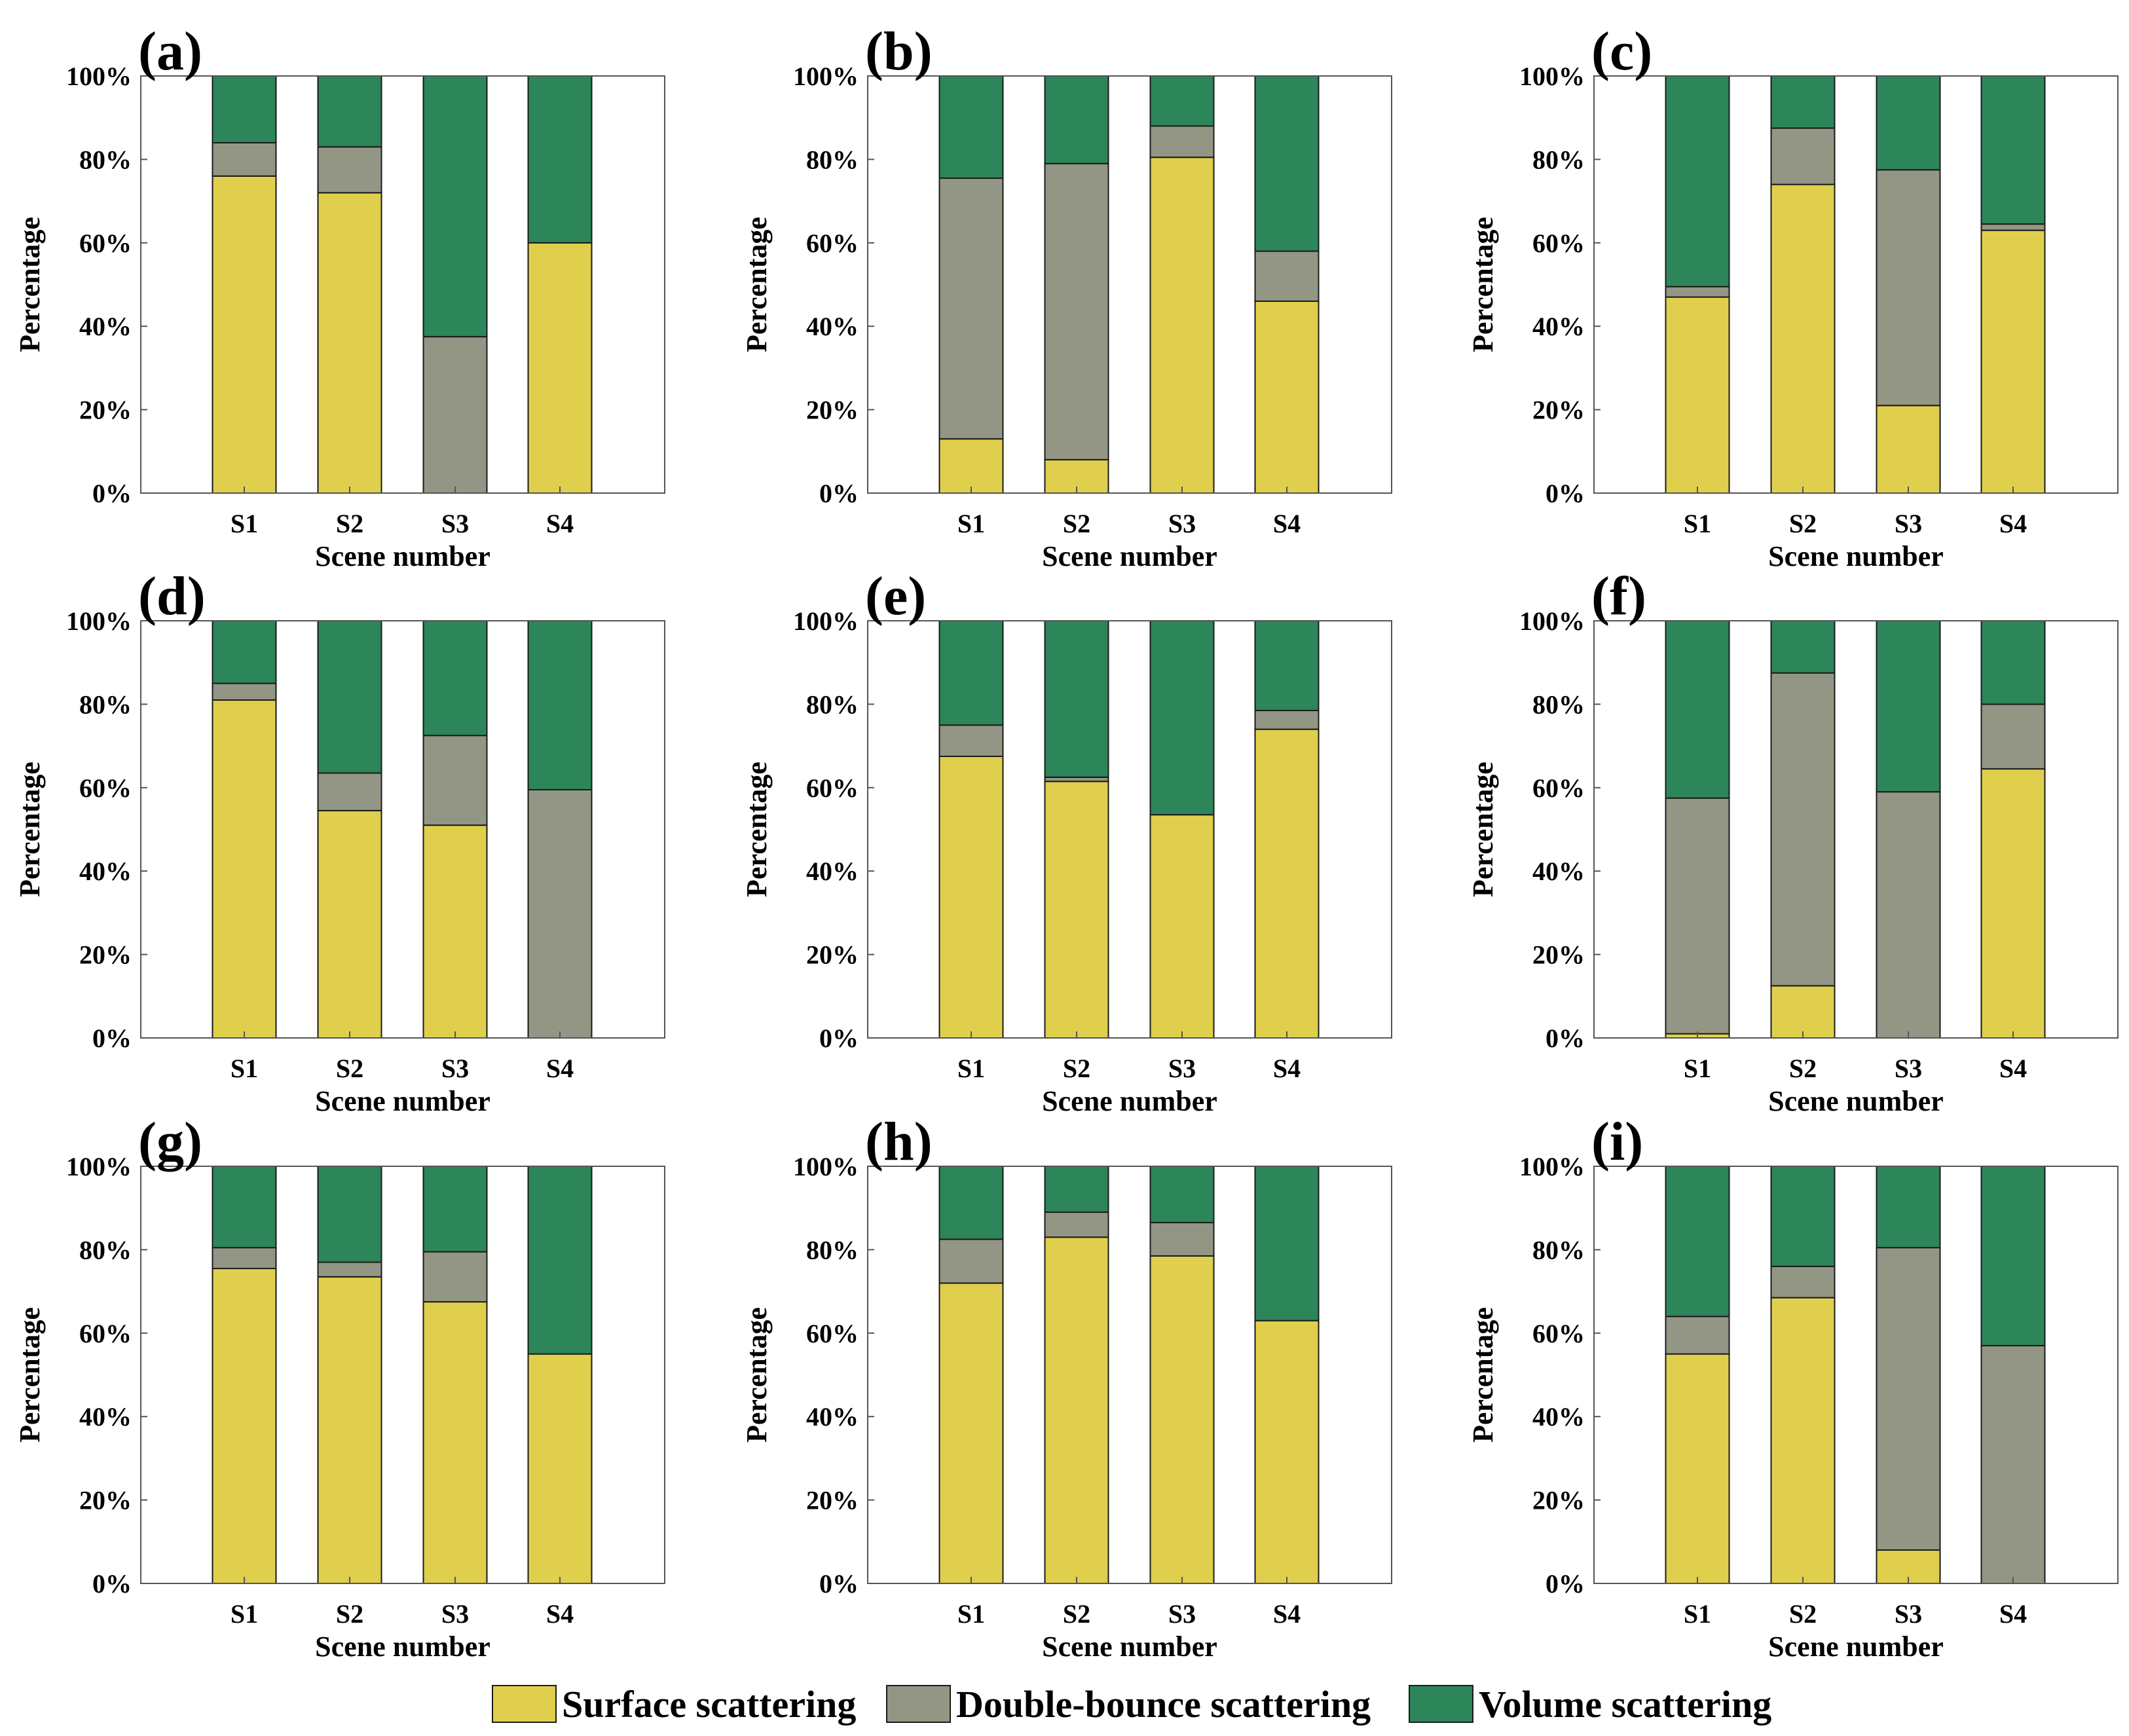  What do you see at coordinates (1129, 1101) in the screenshot?
I see `x-axis-title-e: Scene number` at bounding box center [1129, 1101].